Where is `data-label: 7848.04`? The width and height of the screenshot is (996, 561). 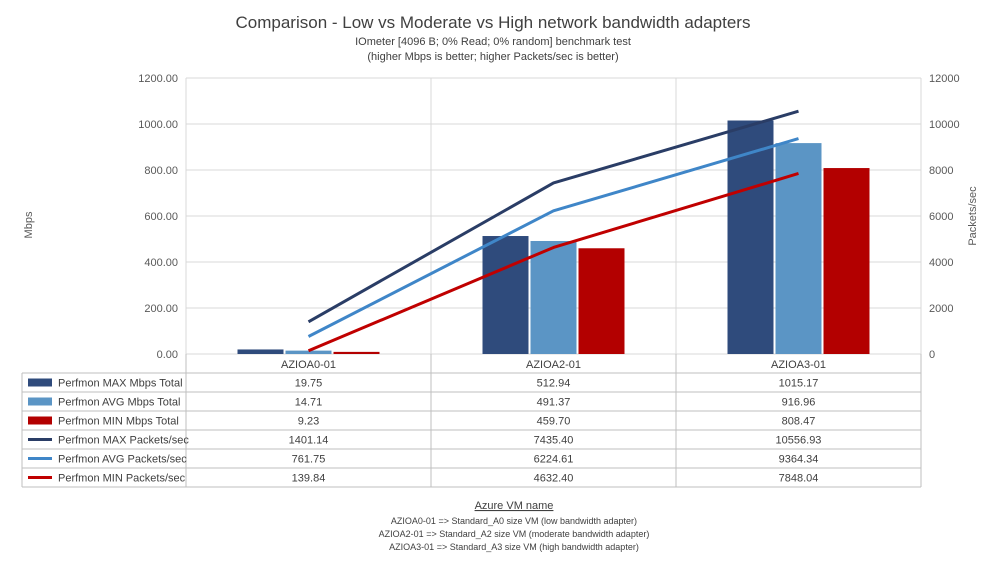
data-label: 7848.04 is located at coordinates (799, 479).